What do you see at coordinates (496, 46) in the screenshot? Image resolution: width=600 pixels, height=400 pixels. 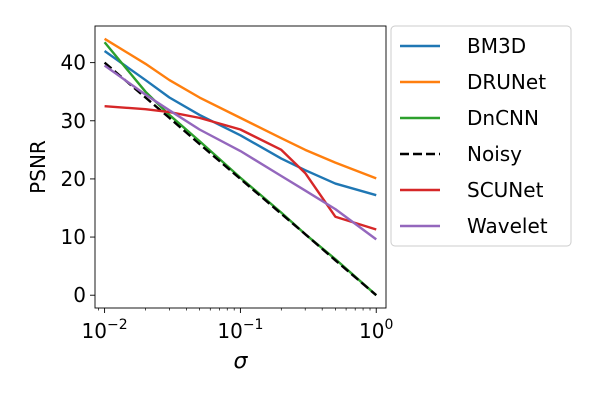 I see `legend-label-bm3d: BM3D` at bounding box center [496, 46].